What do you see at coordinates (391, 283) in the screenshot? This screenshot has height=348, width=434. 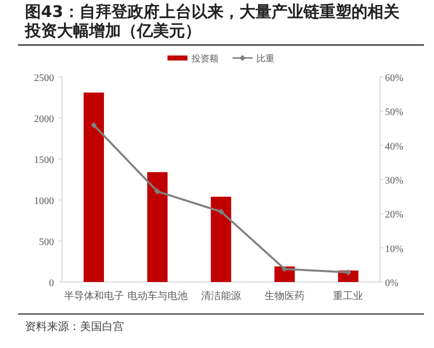 I see `y2-tick-label: 0%` at bounding box center [391, 283].